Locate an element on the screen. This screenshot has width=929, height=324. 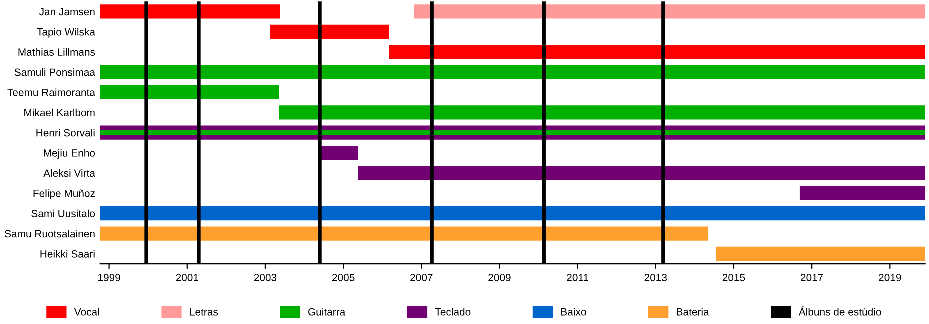
y-tick-label: Samu Ruotsalainen is located at coordinates (50, 234).